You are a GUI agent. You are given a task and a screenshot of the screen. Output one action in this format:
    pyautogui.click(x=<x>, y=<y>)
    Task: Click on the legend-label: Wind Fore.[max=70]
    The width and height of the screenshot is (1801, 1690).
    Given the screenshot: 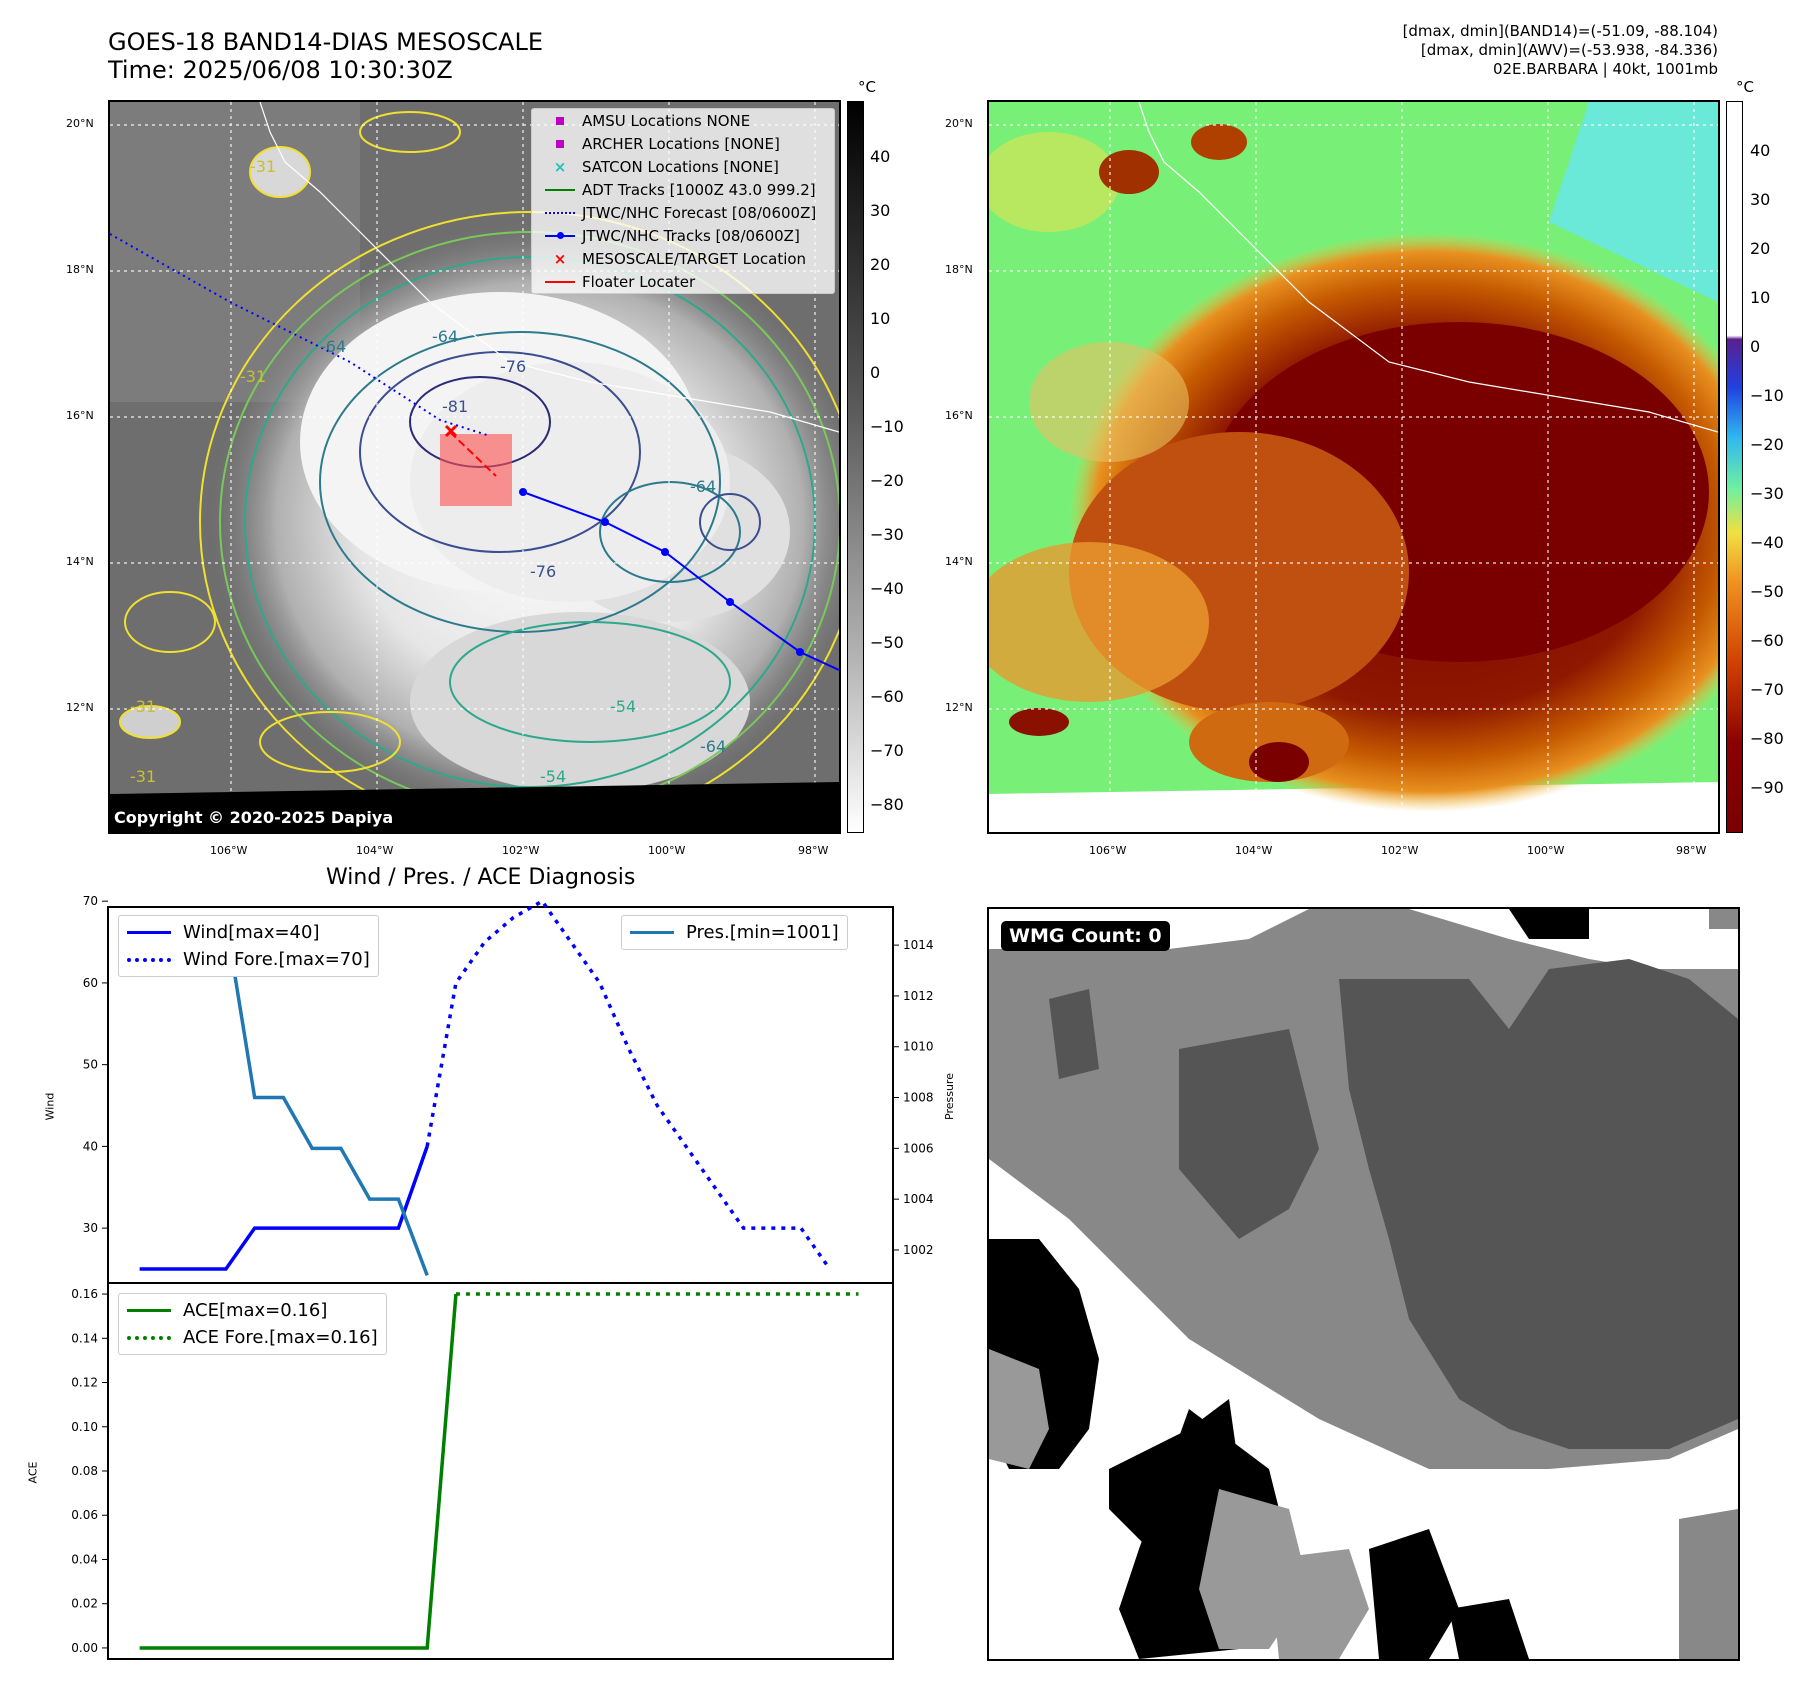 What is the action you would take?
    pyautogui.click(x=276, y=959)
    